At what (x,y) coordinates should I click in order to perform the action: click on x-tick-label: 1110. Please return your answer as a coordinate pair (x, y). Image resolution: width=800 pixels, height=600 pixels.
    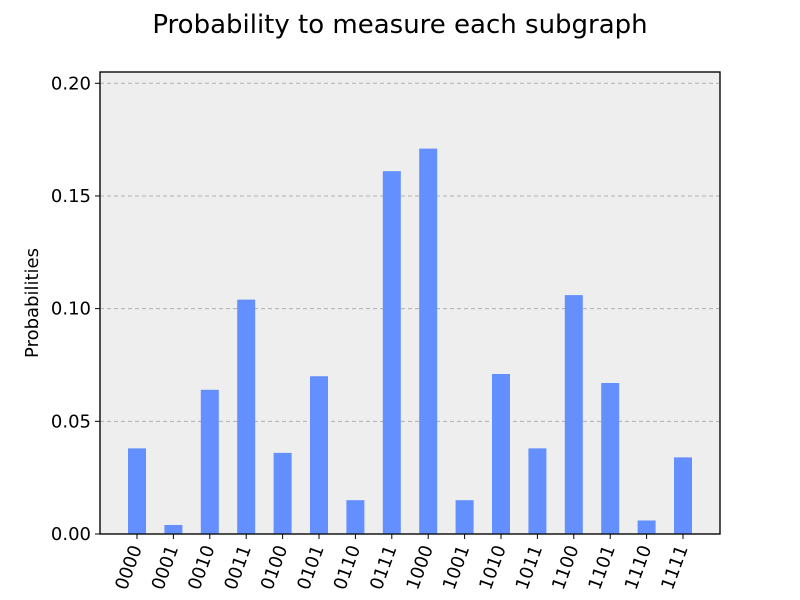
    Looking at the image, I should click on (638, 568).